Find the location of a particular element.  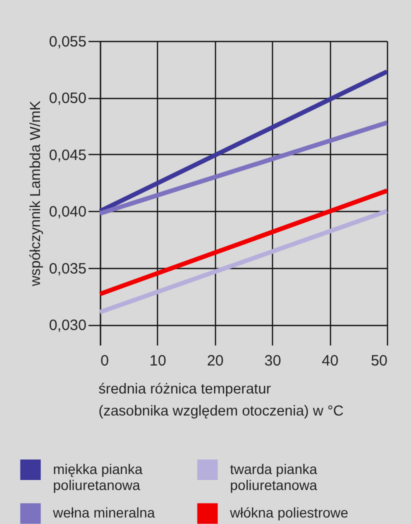

y-axis-title: współczynnik Lambda W/mK is located at coordinates (36, 194).